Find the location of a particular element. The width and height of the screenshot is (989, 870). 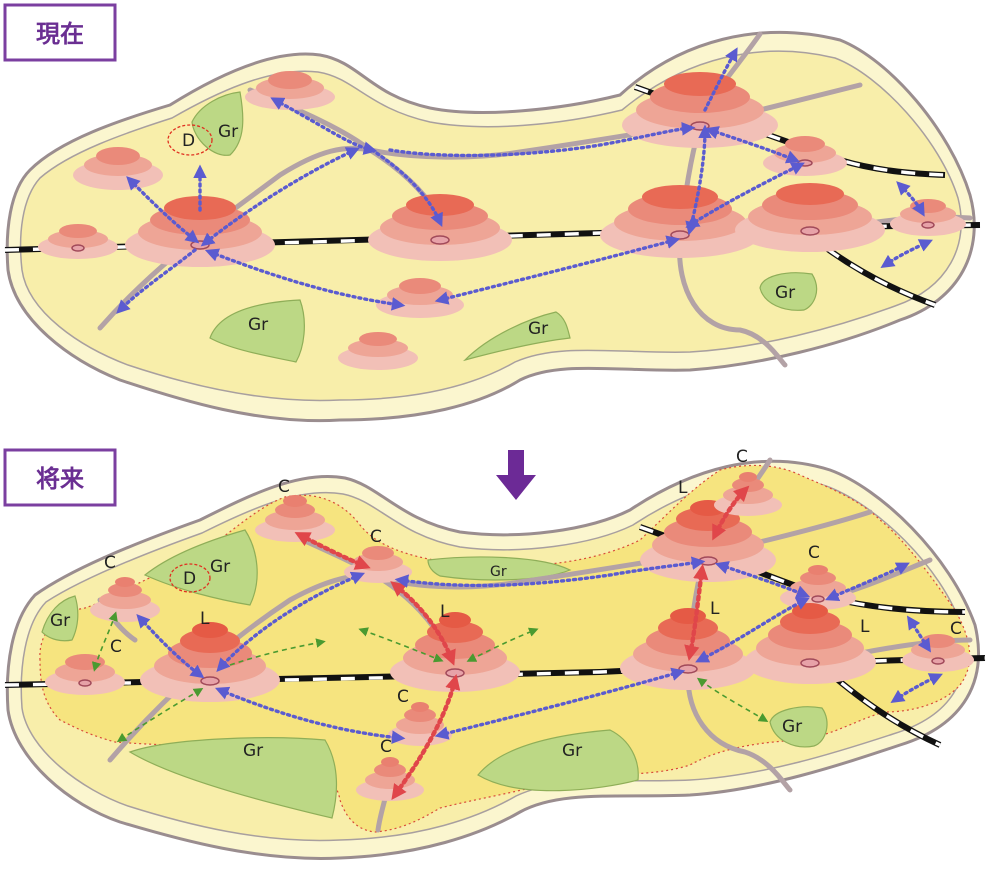

panel-label-future-text: 将来 is located at coordinates (60, 479).